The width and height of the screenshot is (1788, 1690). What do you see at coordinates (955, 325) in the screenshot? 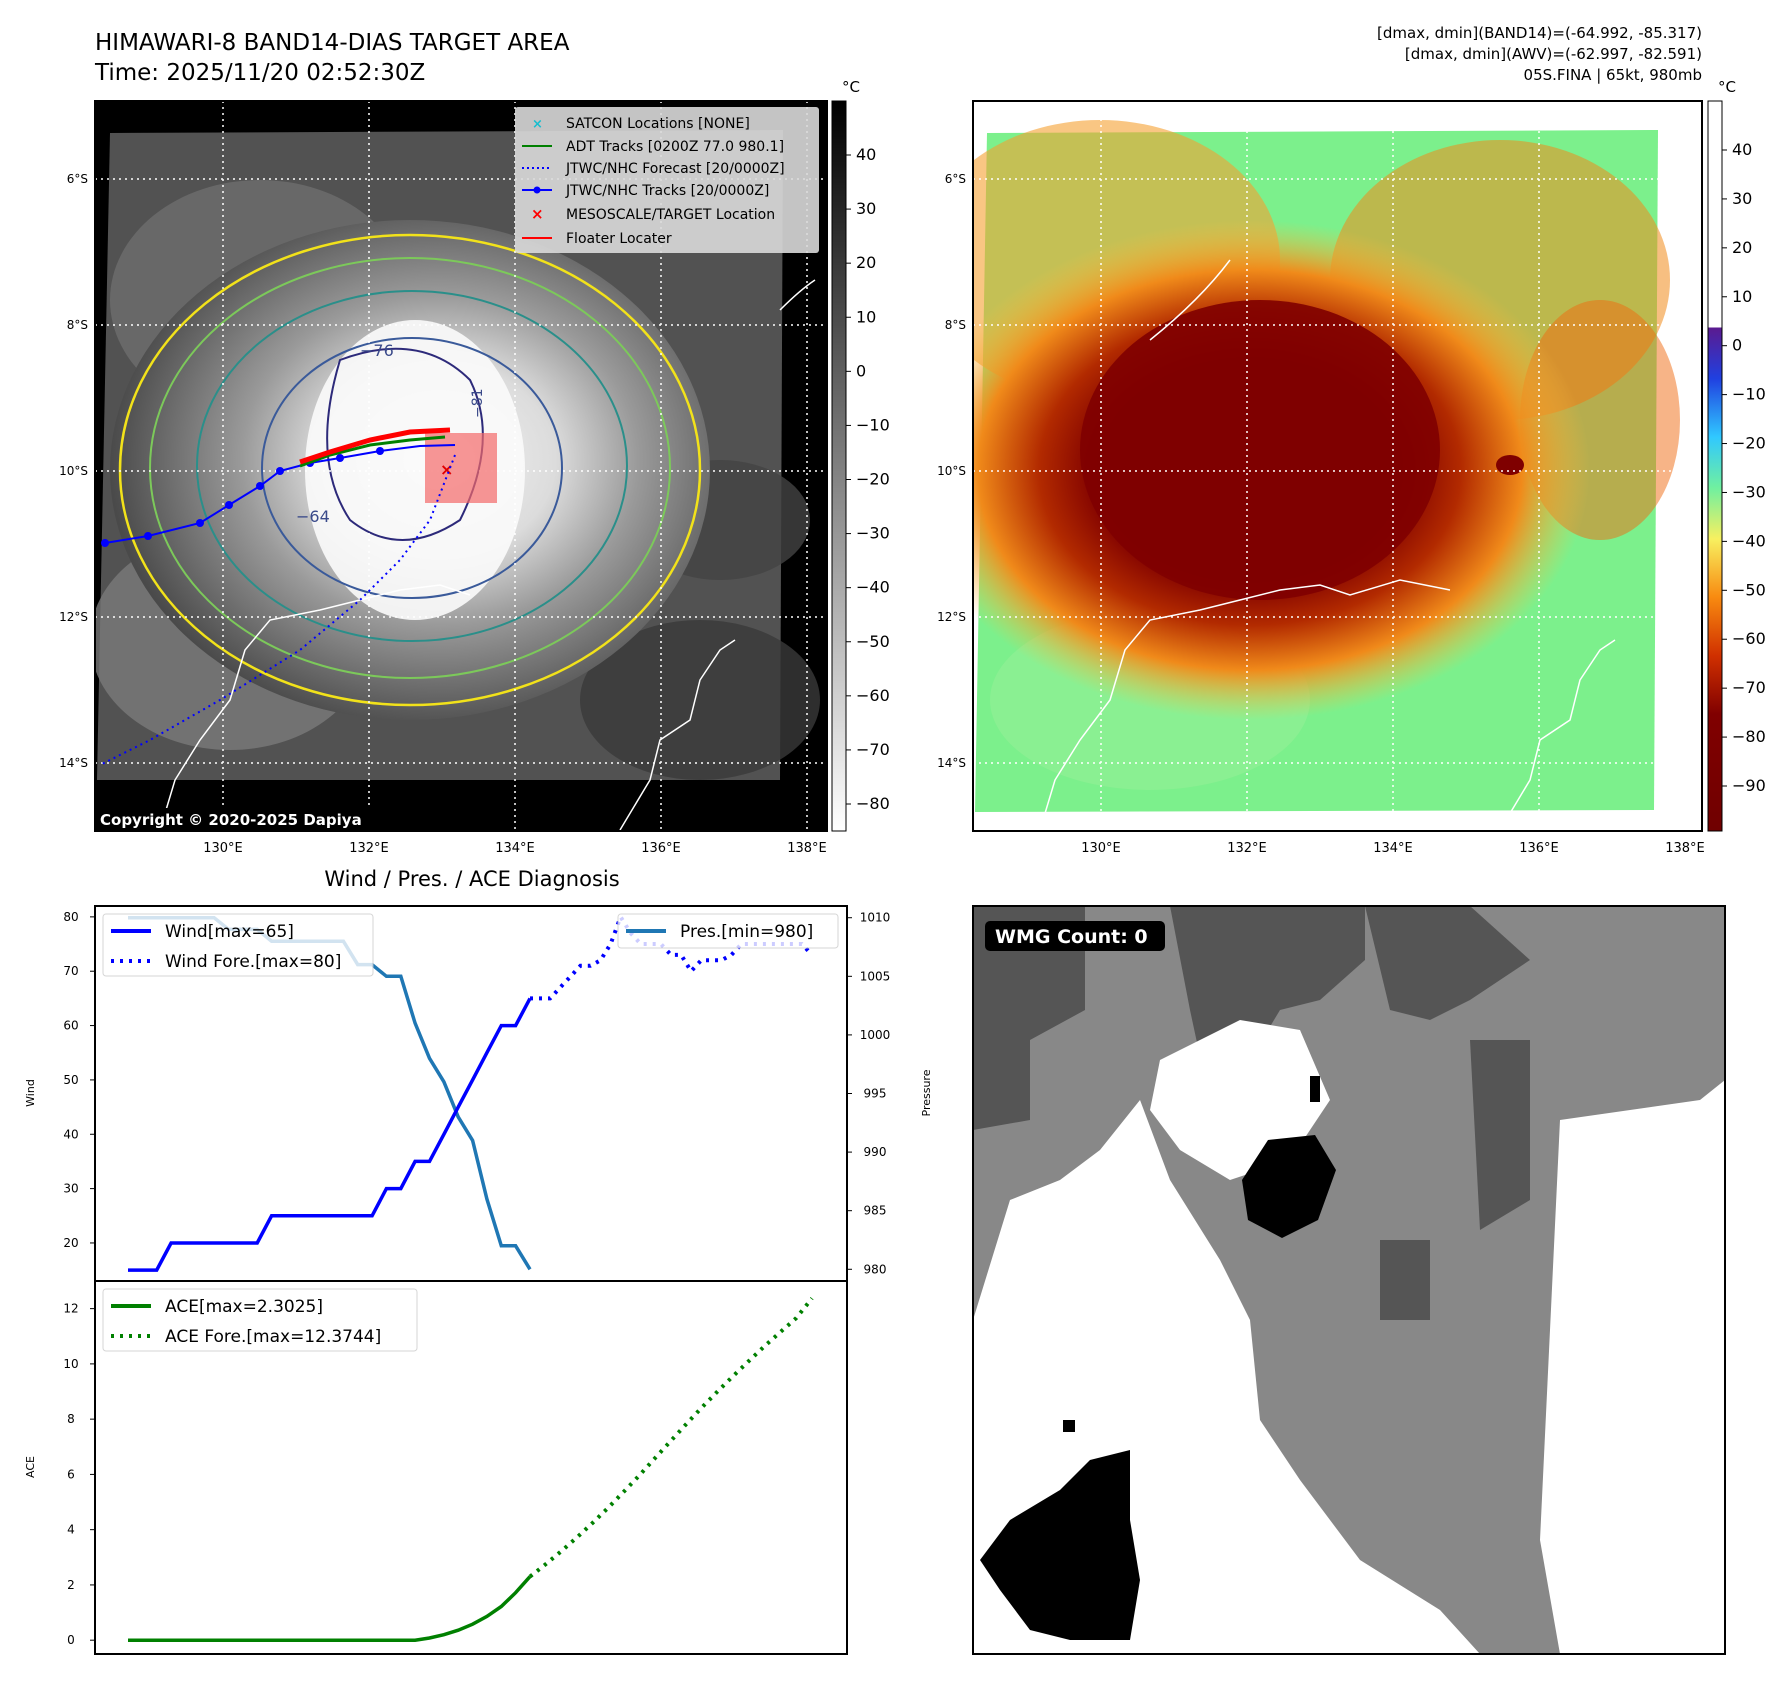
I see `svg-text: 8°S` at bounding box center [955, 325].